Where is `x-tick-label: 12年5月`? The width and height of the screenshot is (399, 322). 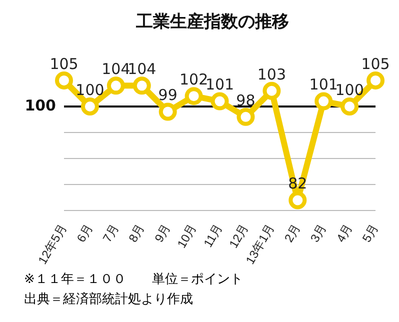
x-tick-label: 12年5月 is located at coordinates (52, 244).